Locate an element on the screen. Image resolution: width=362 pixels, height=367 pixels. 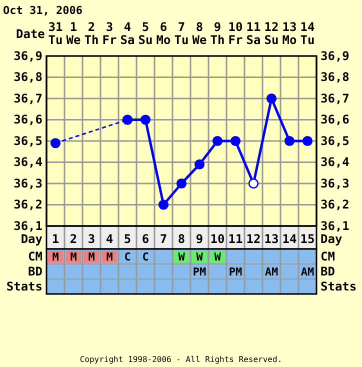
x2-tick-label: 2 is located at coordinates (74, 239).